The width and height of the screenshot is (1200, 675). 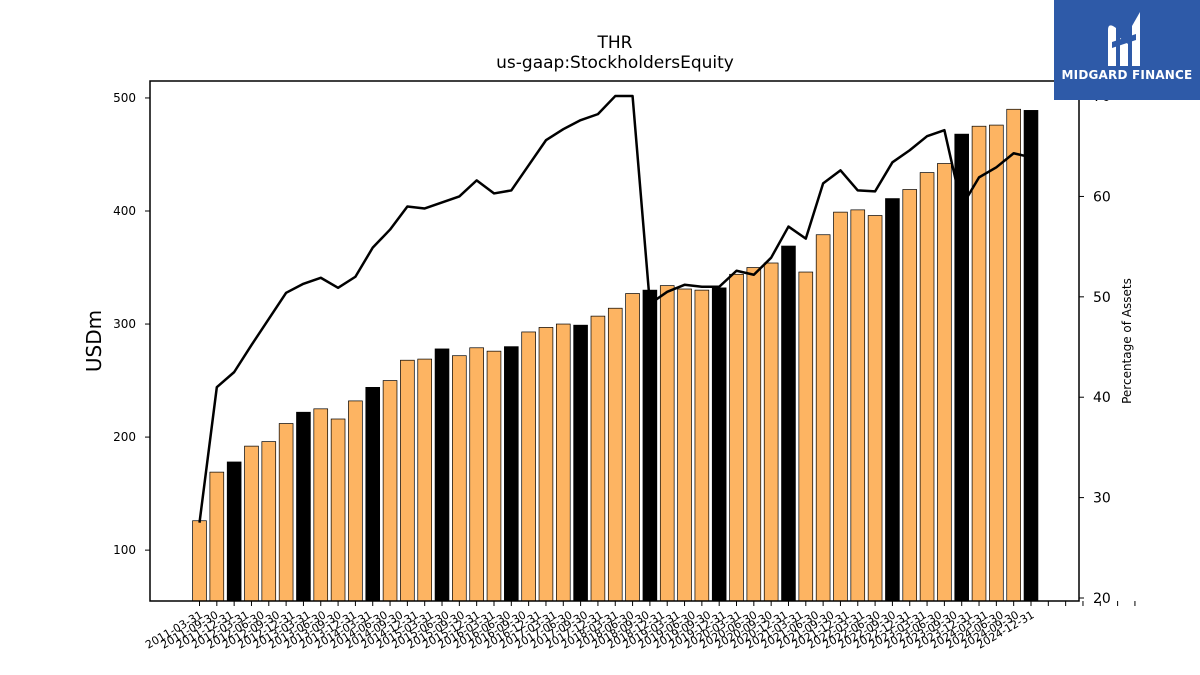 What do you see at coordinates (1102, 398) in the screenshot?
I see `y2-tick-label: 40` at bounding box center [1102, 398].